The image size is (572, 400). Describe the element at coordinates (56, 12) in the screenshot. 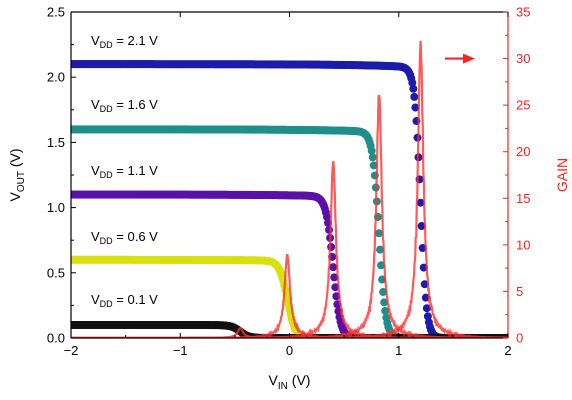

I see `y-left-tick-label: 2.5` at that location.